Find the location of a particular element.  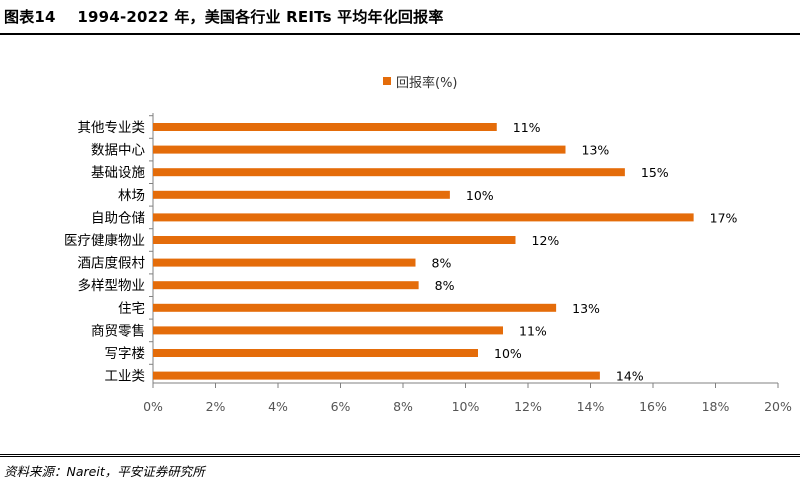

x-tick-label: 10% is located at coordinates (466, 406).